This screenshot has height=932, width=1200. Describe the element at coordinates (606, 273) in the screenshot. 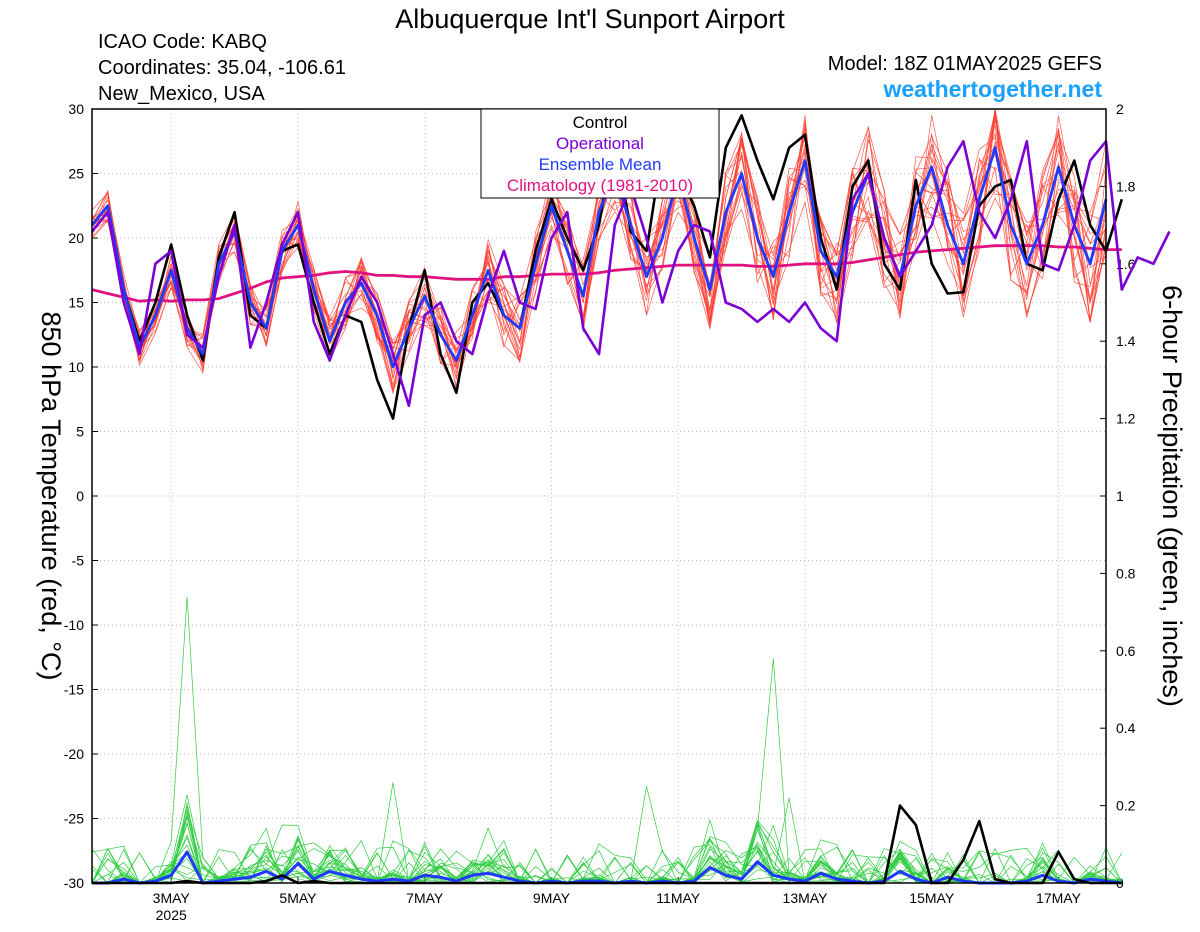

I see `climatology-line` at that location.